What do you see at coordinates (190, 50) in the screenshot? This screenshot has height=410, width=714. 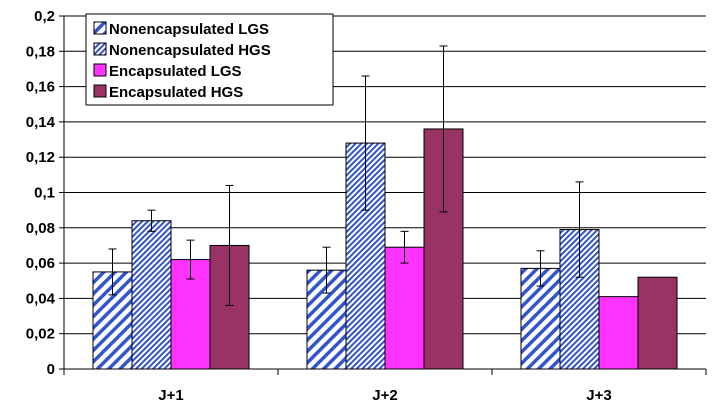 I see `legend-label: Nonencapsulated HGS` at bounding box center [190, 50].